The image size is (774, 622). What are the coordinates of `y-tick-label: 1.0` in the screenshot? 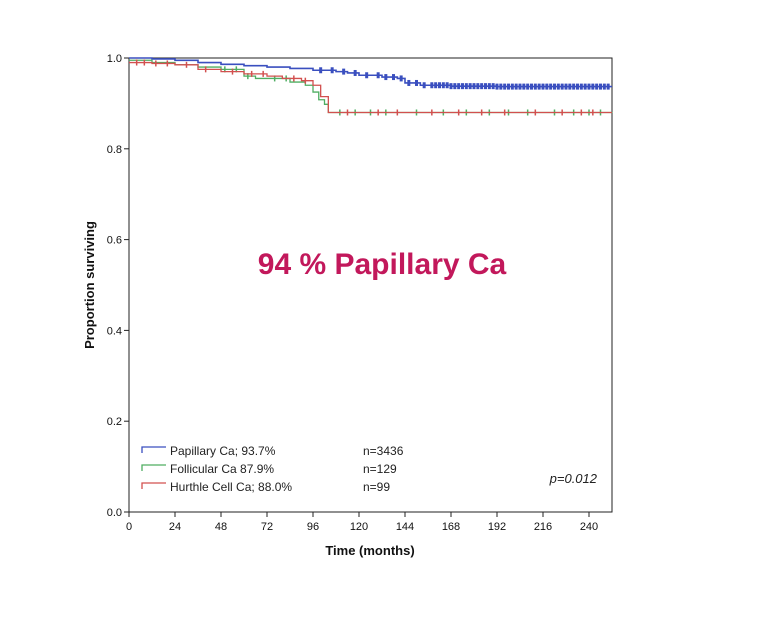 It's located at (114, 59).